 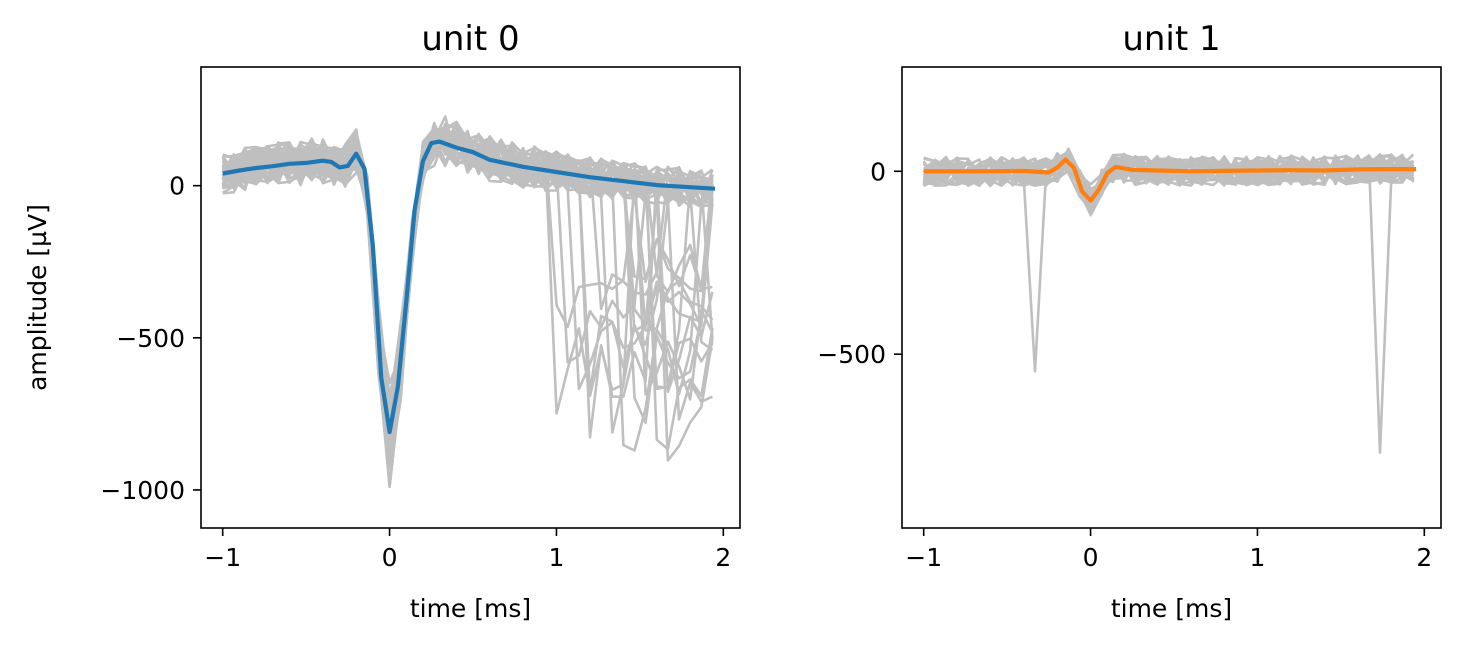 I want to click on chart-title: unit 0, so click(x=470, y=39).